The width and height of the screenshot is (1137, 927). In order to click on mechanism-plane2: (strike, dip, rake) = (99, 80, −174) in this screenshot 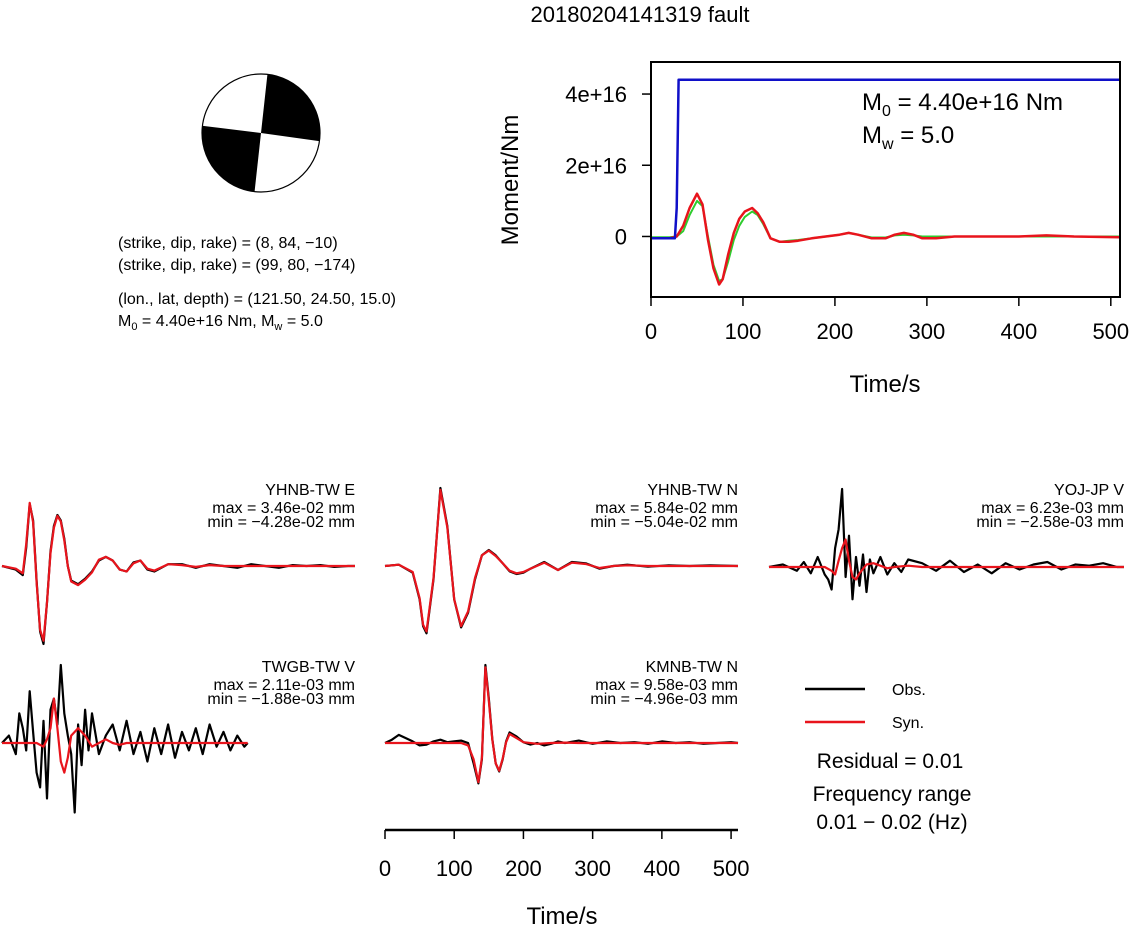, I will do `click(236, 265)`.